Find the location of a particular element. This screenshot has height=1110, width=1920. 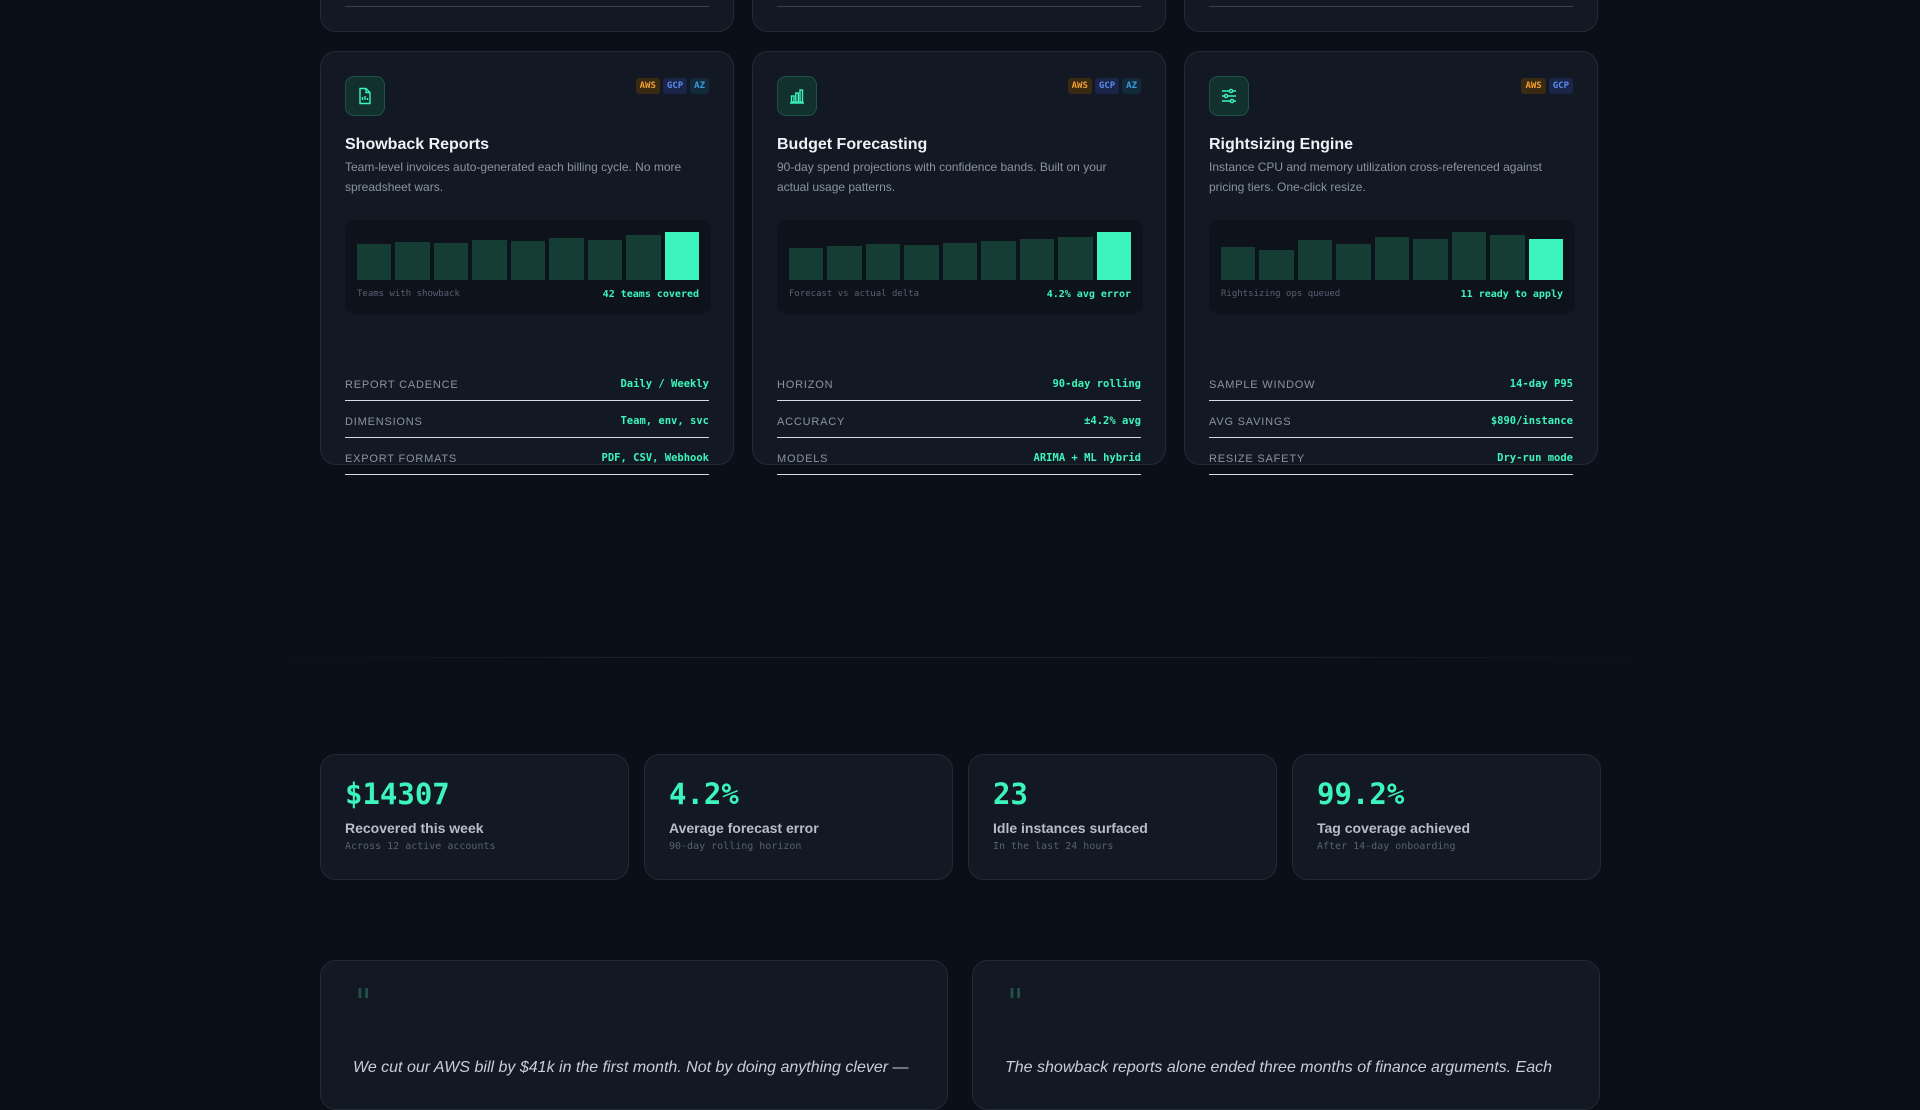

mini-chart-caption: Rightsizing ops queued is located at coordinates (1281, 294).